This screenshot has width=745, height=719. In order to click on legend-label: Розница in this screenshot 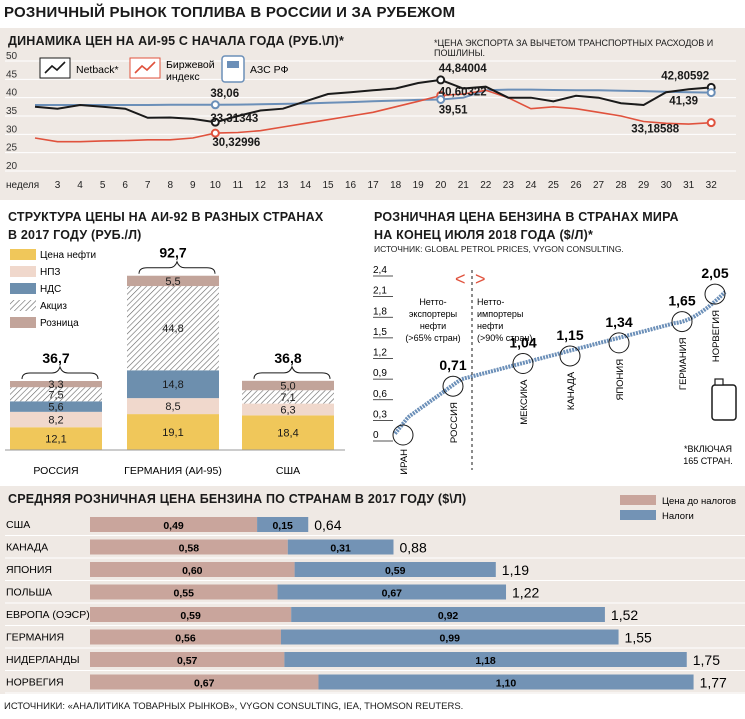, I will do `click(59, 323)`.